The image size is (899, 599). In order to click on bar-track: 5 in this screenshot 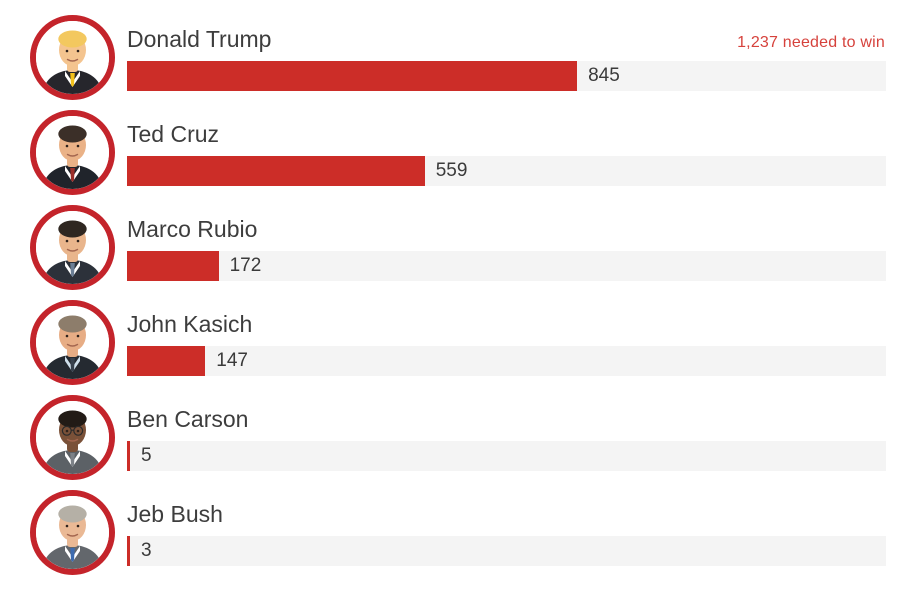, I will do `click(506, 455)`.